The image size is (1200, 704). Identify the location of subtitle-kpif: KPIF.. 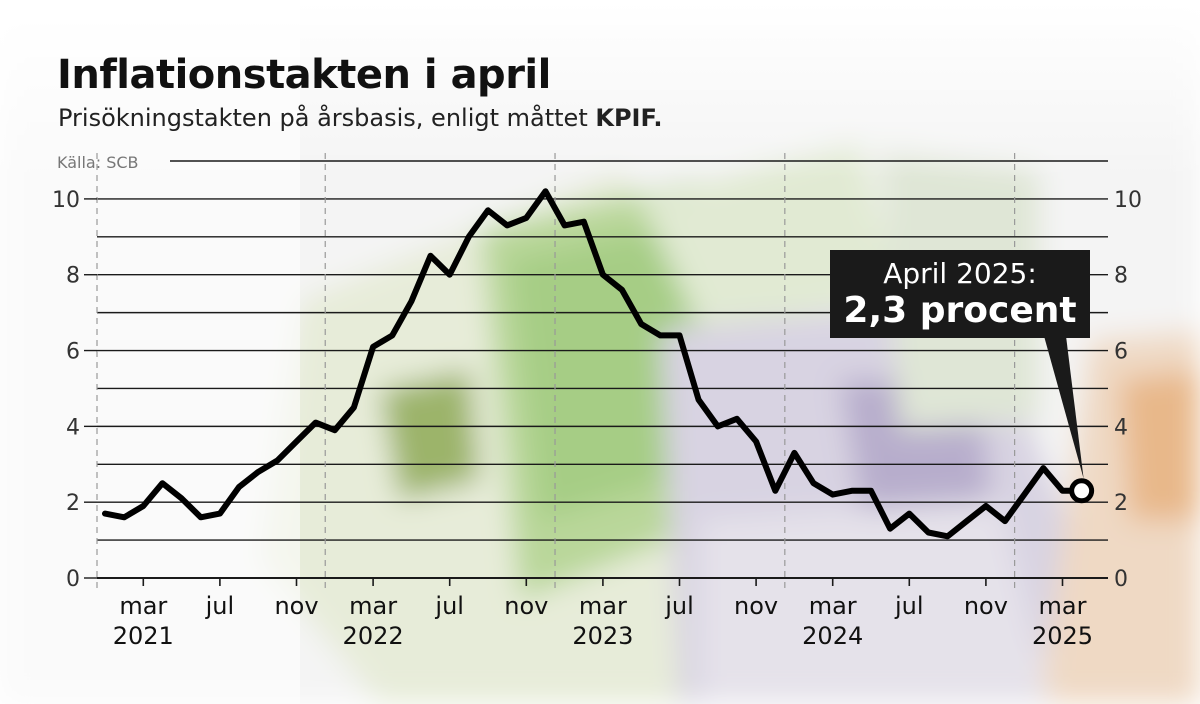
(629, 118).